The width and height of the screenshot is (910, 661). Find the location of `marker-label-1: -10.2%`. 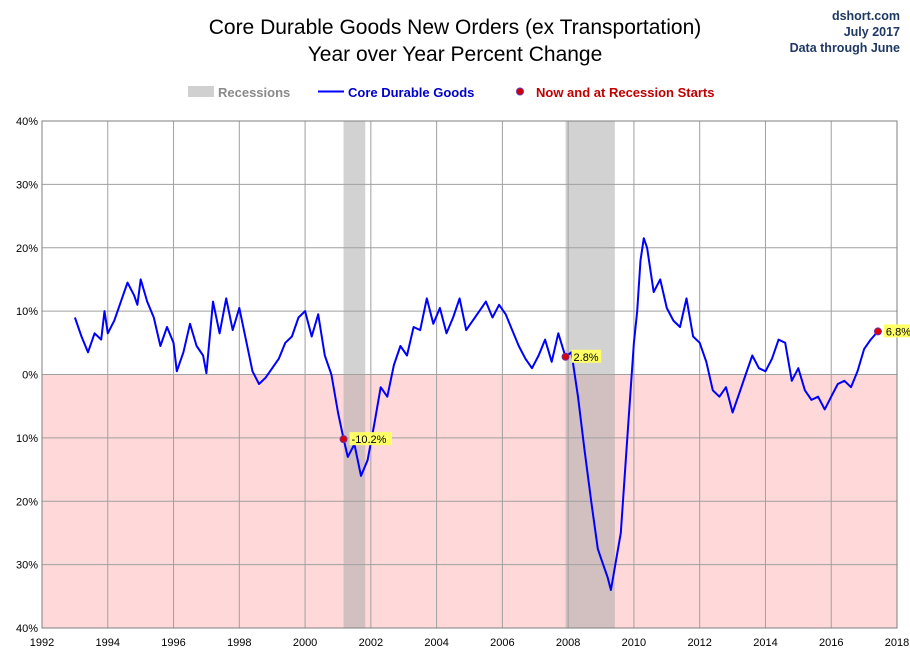

marker-label-1: -10.2% is located at coordinates (369, 440).